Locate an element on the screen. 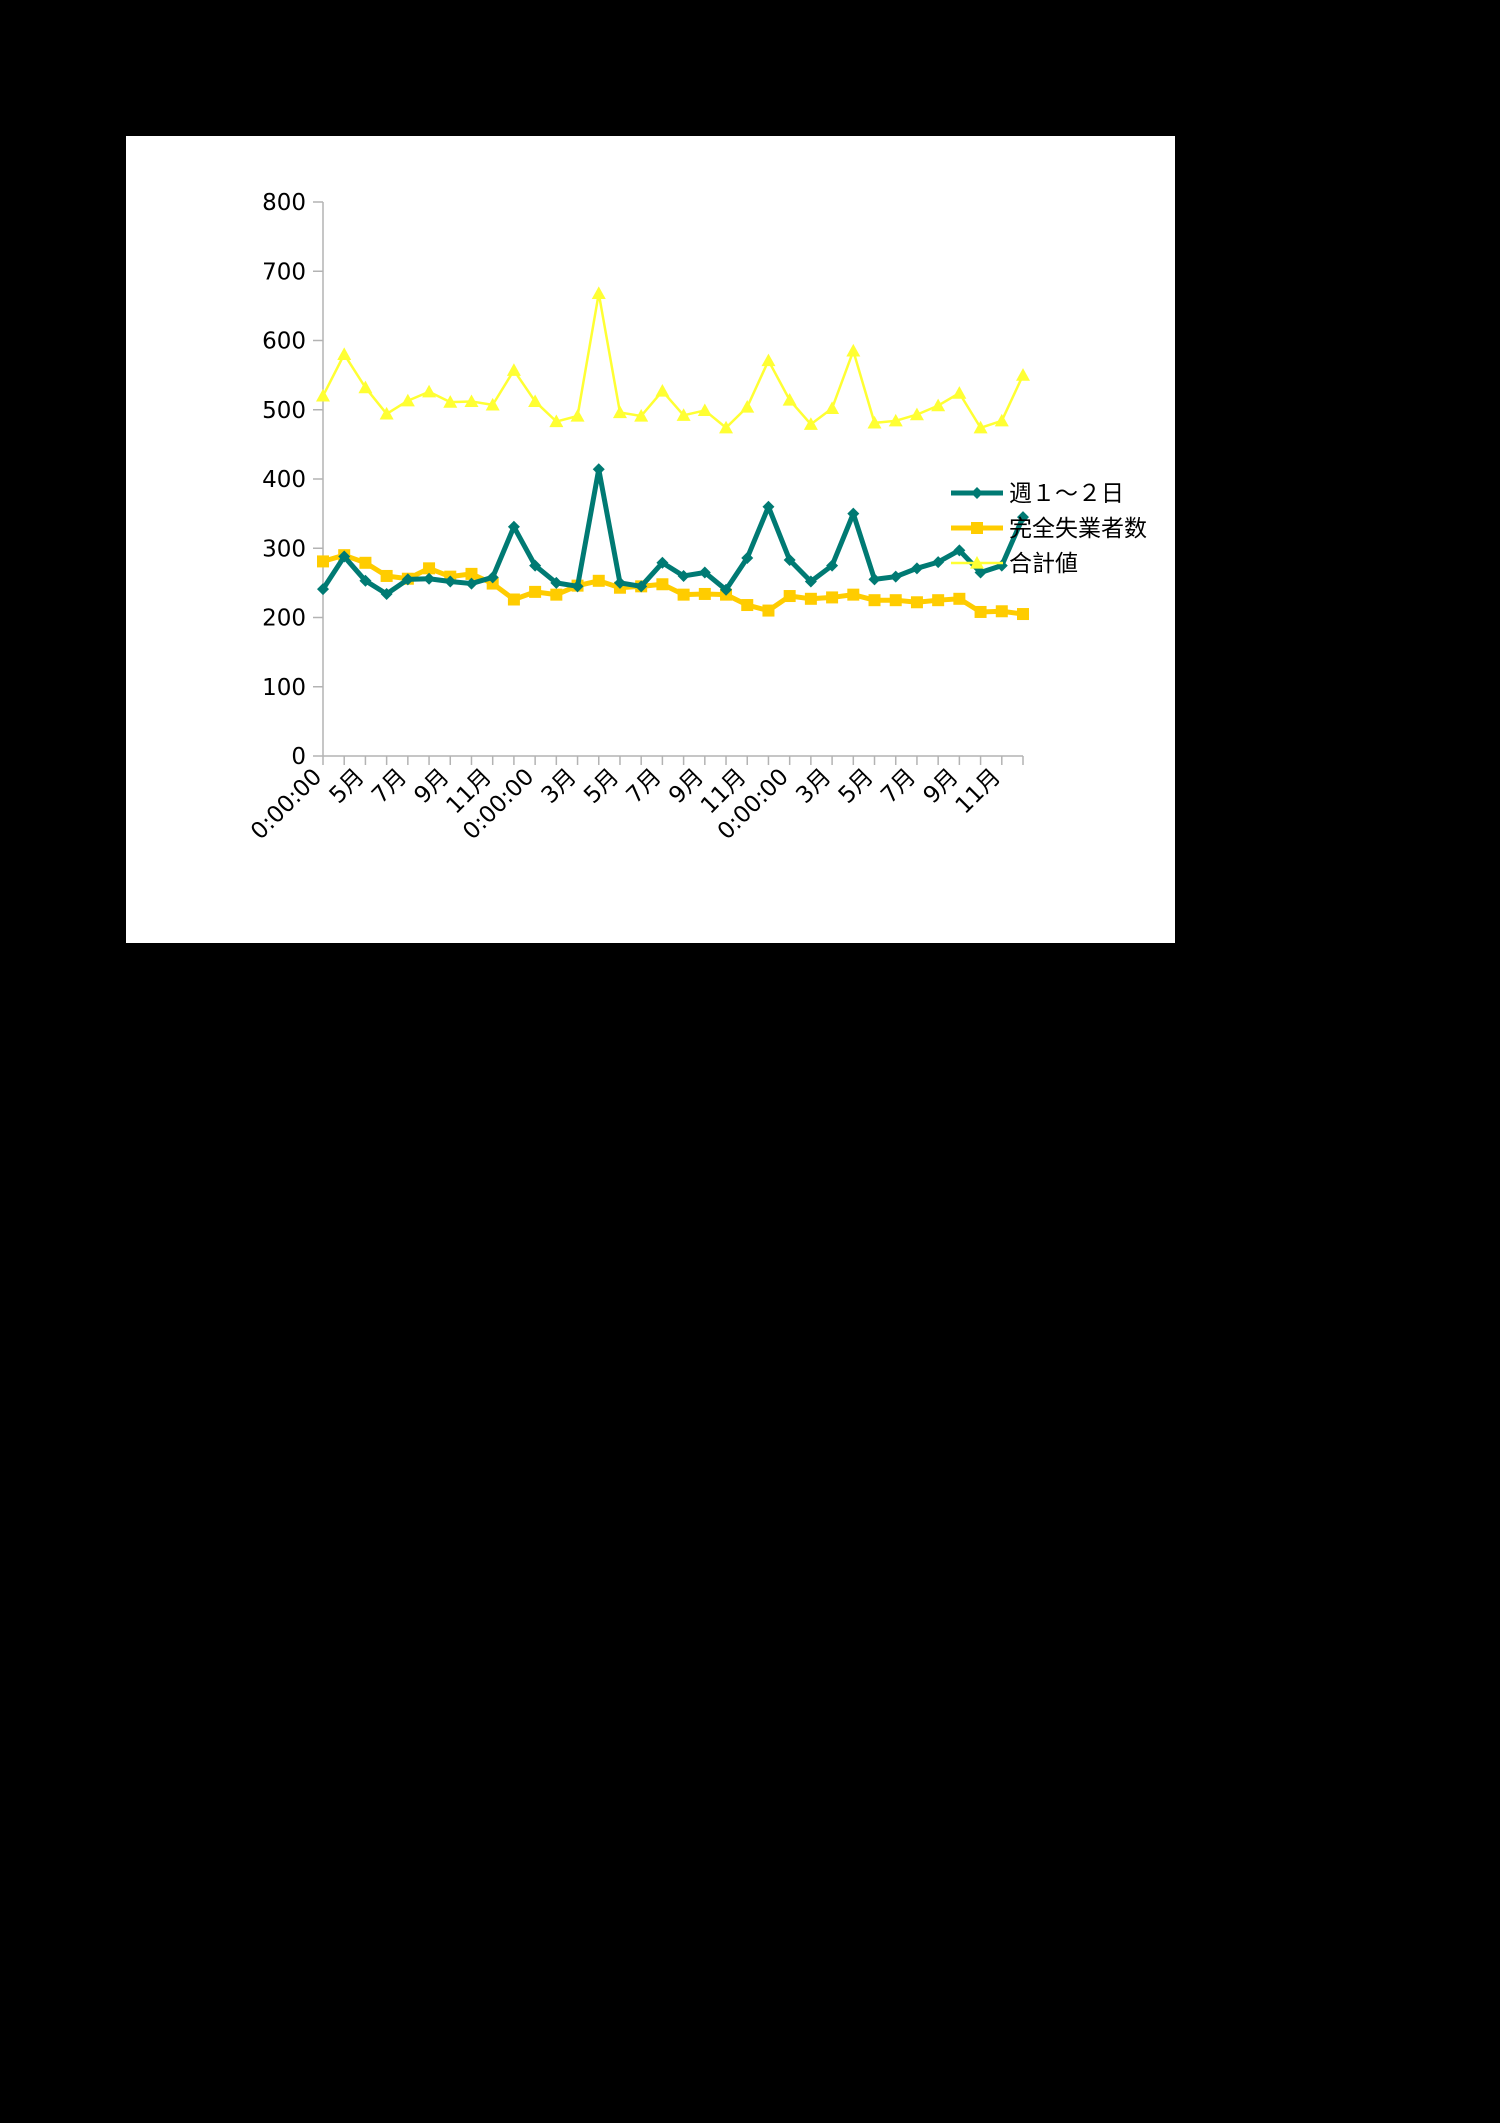 This screenshot has width=1500, height=2123. y-tick-label: 600 is located at coordinates (284, 342).